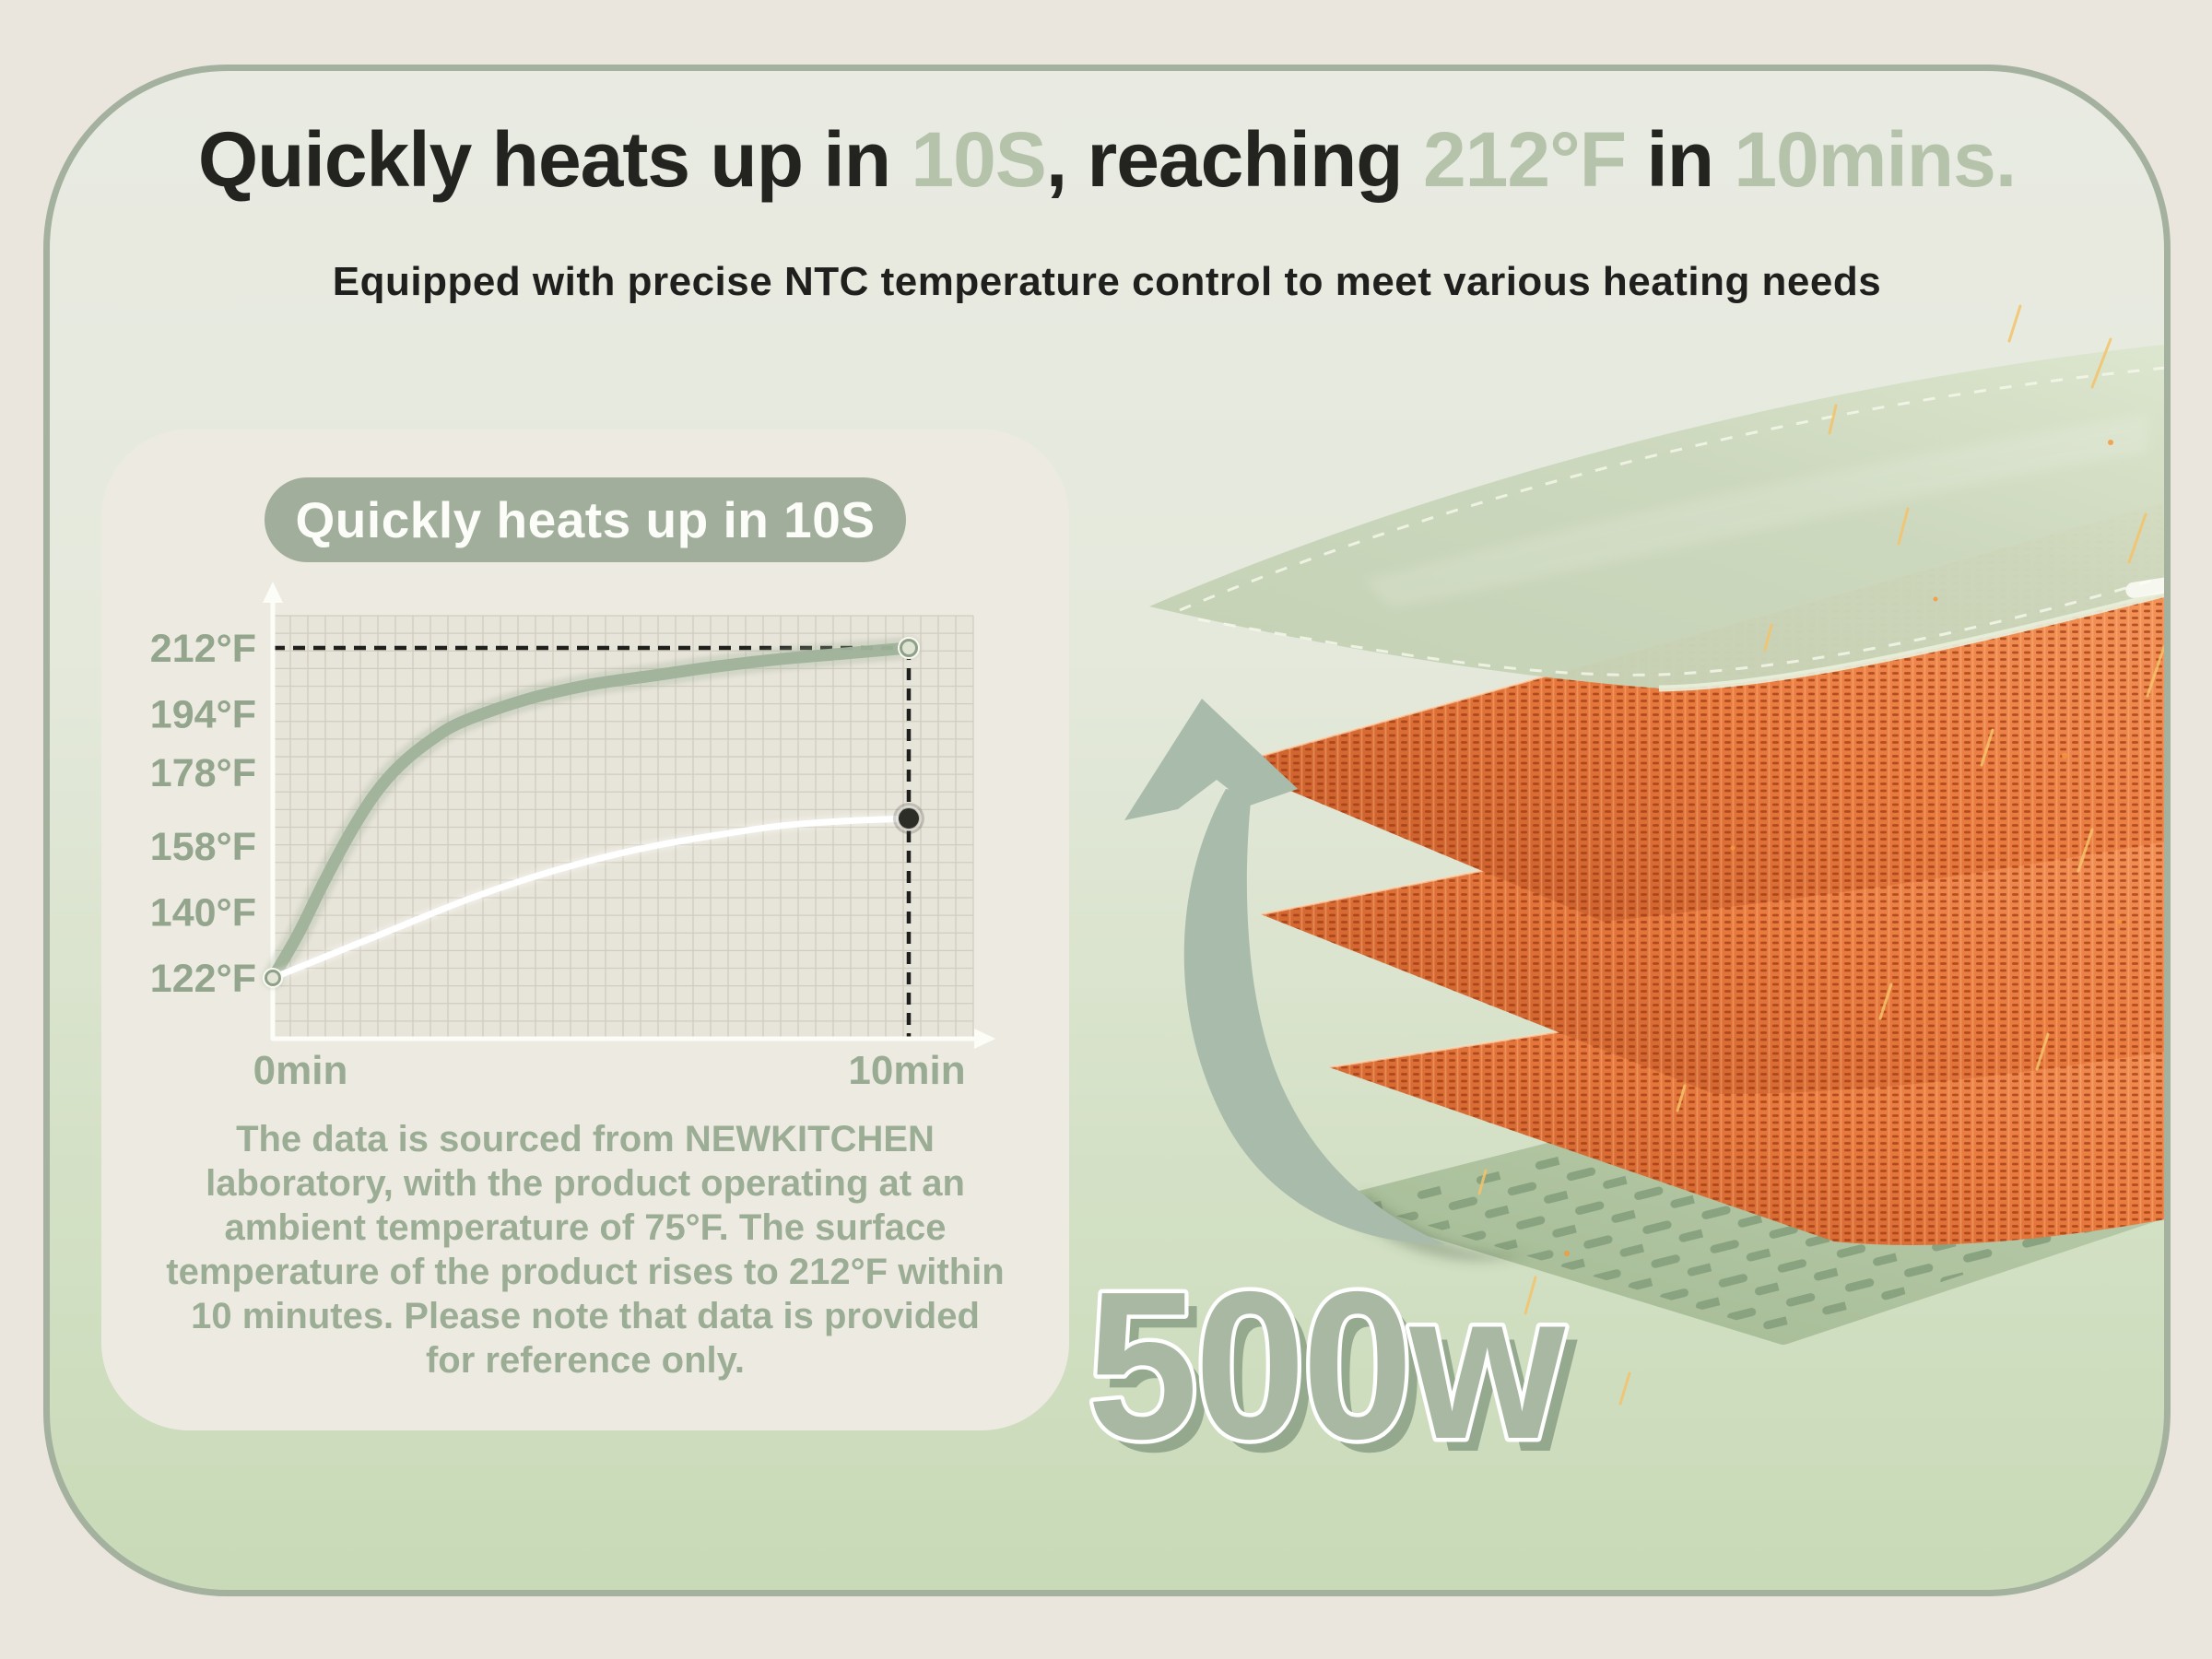  Describe the element at coordinates (1339, 1379) in the screenshot. I see `wattage-shadow-text: 500w` at that location.